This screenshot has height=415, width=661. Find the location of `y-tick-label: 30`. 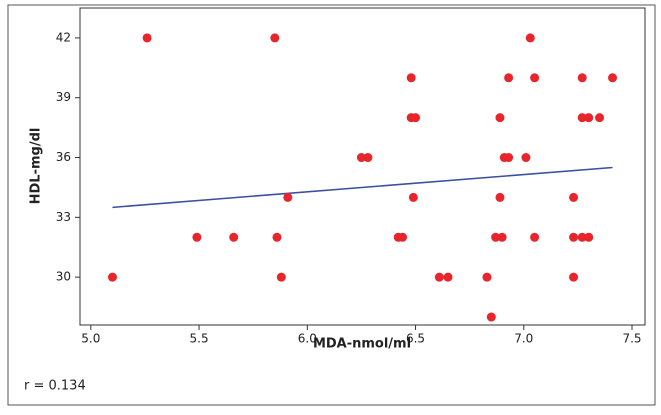

y-tick-label: 30 is located at coordinates (63, 277).